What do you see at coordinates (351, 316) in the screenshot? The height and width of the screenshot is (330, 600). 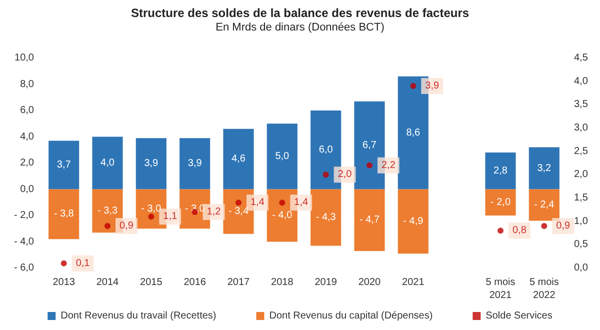 I see `legend-label: Dont Revenus du capital (Dépenses)` at bounding box center [351, 316].